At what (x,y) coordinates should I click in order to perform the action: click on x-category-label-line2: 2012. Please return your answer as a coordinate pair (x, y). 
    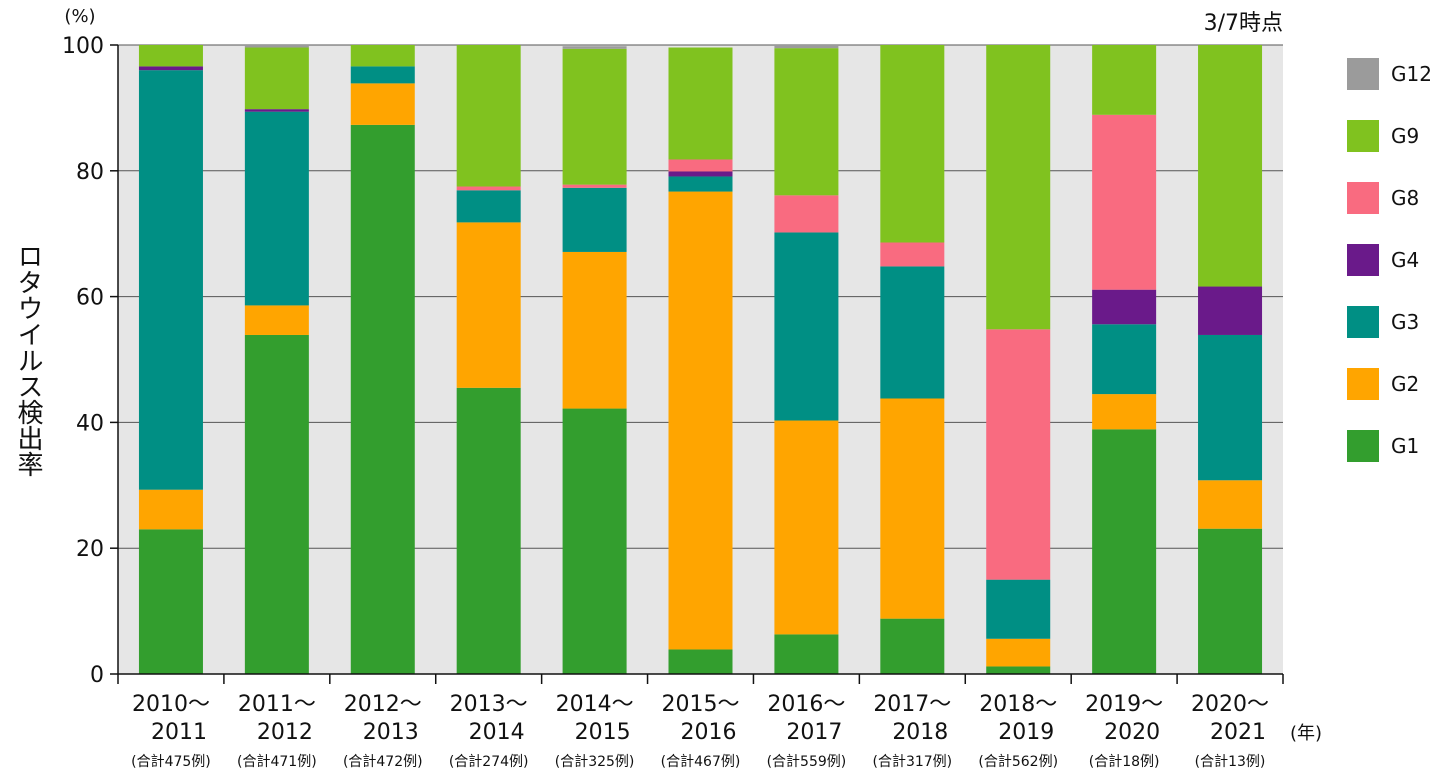
    Looking at the image, I should click on (285, 732).